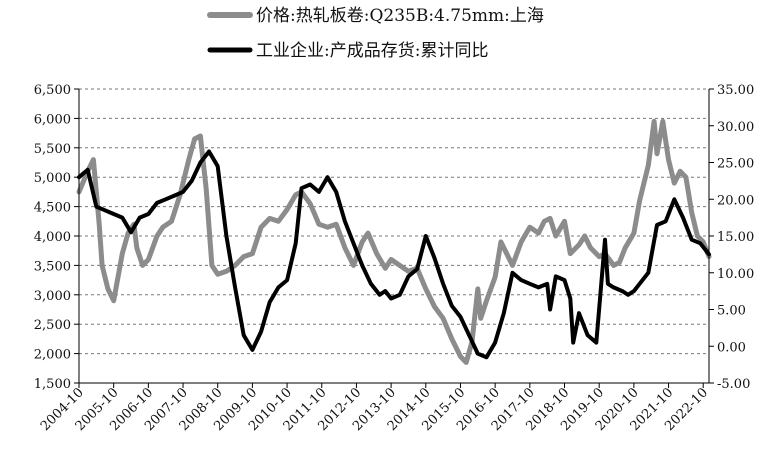  I want to click on right-axis-tick-label: 30.00, so click(735, 127).